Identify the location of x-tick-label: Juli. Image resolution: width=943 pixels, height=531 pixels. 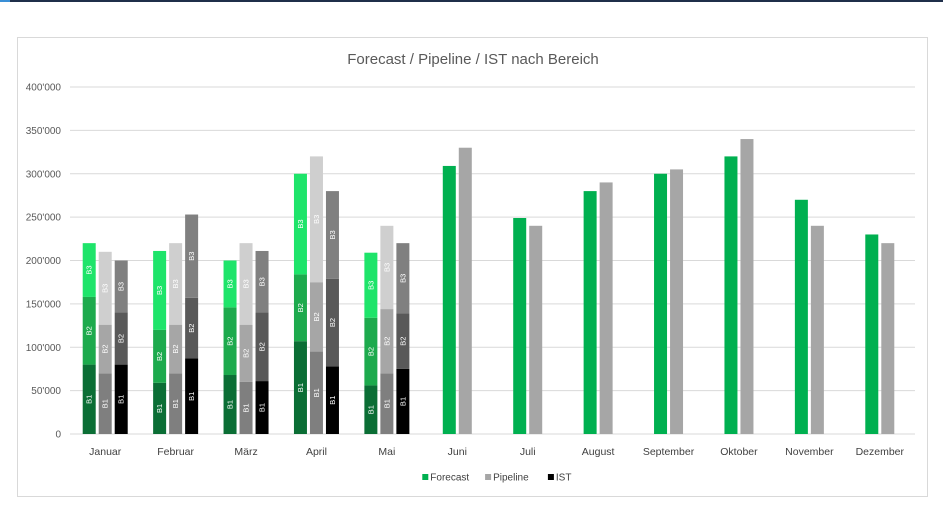
(528, 452).